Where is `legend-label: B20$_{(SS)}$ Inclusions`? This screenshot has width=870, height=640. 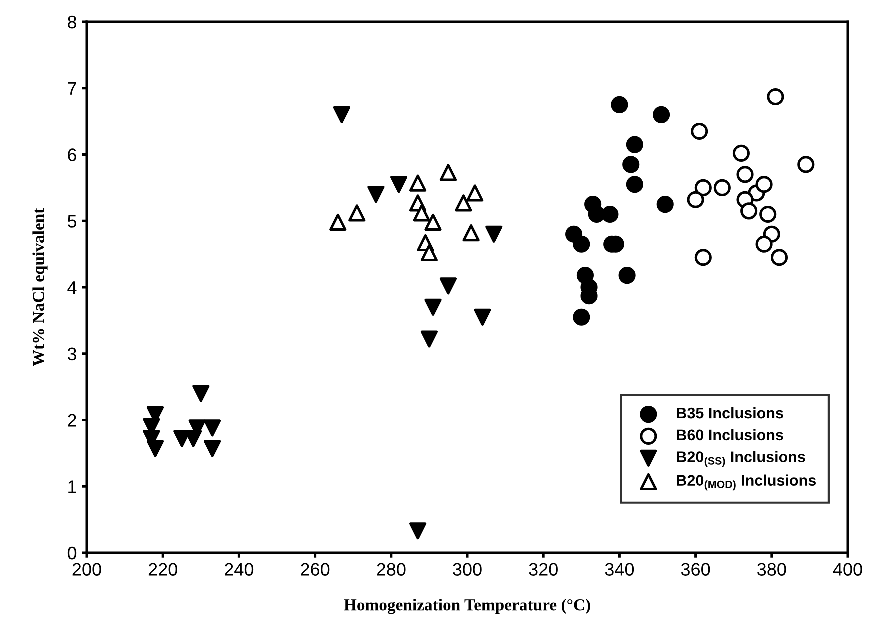
legend-label: B20$_{(SS)}$ Inclusions is located at coordinates (741, 459).